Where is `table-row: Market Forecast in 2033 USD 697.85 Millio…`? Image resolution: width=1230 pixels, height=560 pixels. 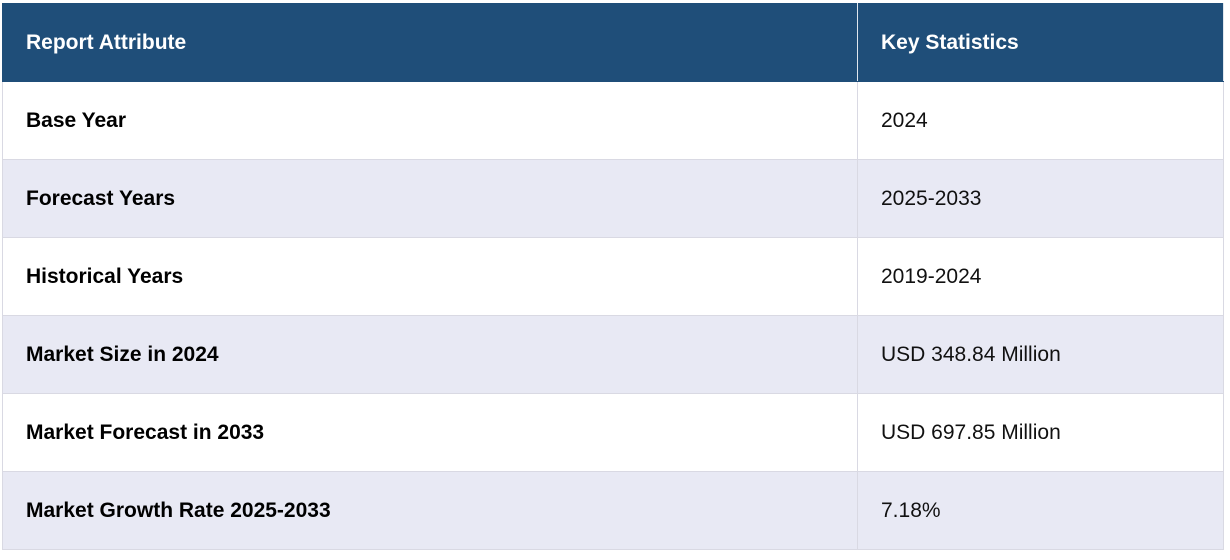 table-row: Market Forecast in 2033 USD 697.85 Millio… is located at coordinates (613, 432).